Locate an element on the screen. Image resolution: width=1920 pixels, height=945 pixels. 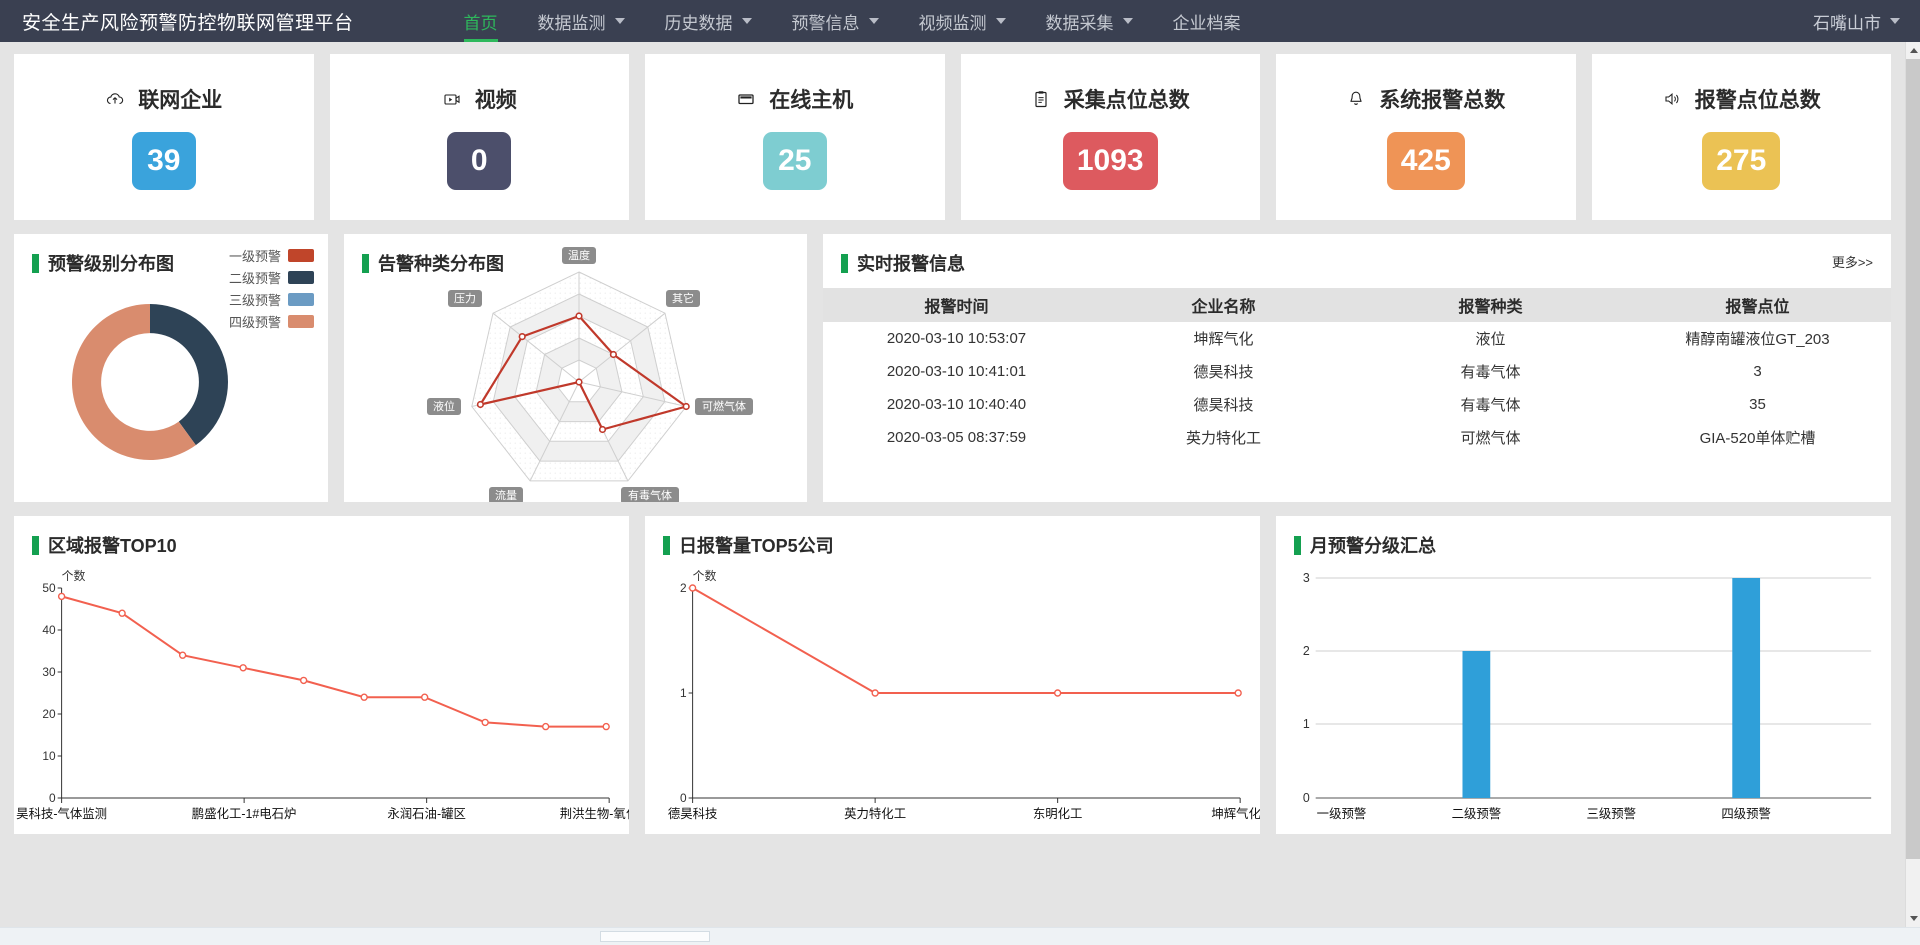
chevron-up-icon is located at coordinates (1913, 50).